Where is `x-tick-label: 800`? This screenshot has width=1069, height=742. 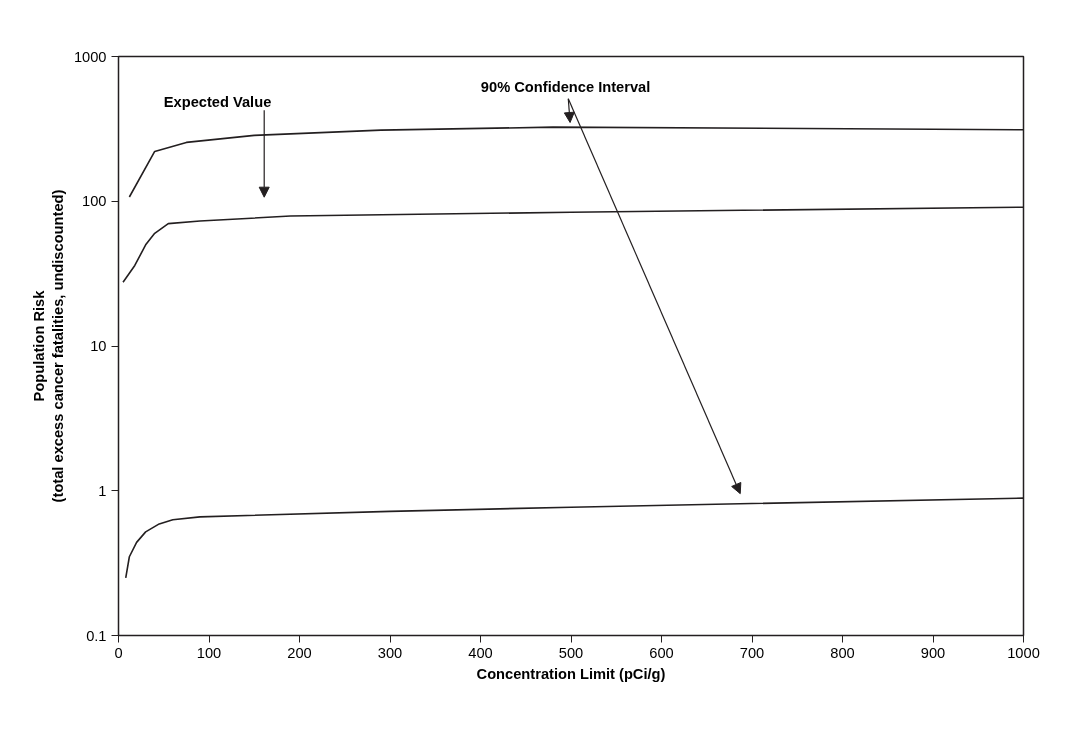
x-tick-label: 800 is located at coordinates (842, 652).